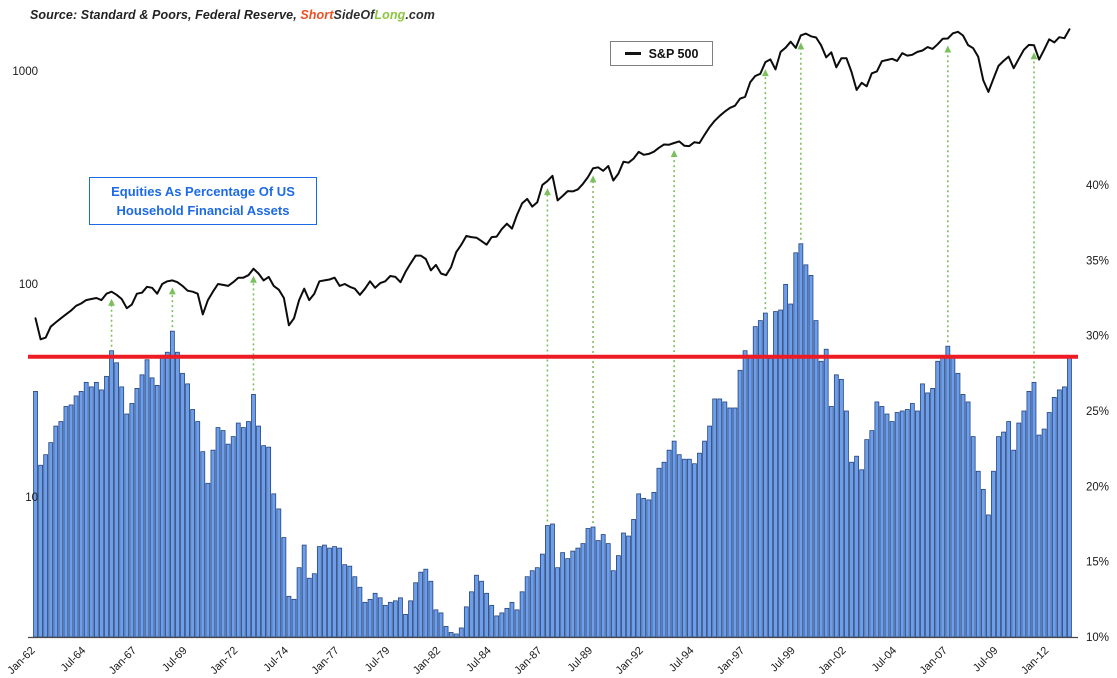 The image size is (1117, 678). What do you see at coordinates (1097, 487) in the screenshot?
I see `right-axis-tick-label: 20%` at bounding box center [1097, 487].